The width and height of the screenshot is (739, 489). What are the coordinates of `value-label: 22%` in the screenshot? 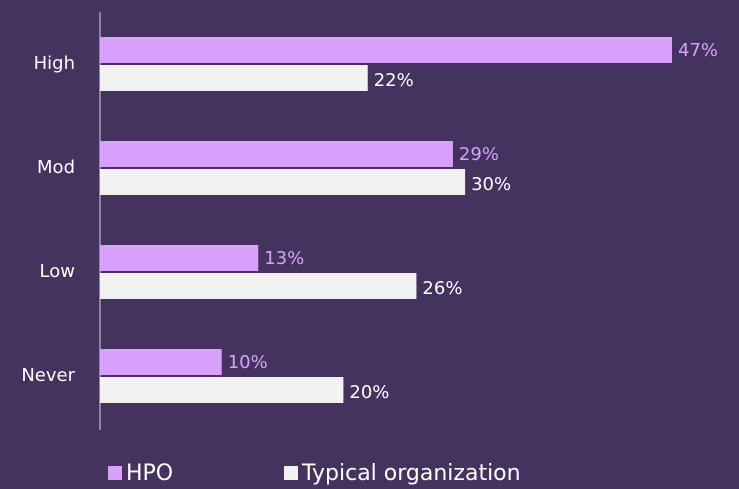 It's located at (394, 80).